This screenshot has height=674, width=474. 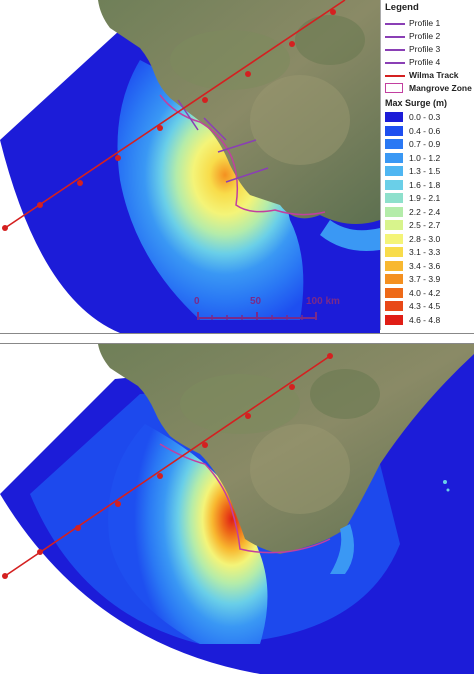 I want to click on mangrove-zone-outline, so click(x=242, y=155).